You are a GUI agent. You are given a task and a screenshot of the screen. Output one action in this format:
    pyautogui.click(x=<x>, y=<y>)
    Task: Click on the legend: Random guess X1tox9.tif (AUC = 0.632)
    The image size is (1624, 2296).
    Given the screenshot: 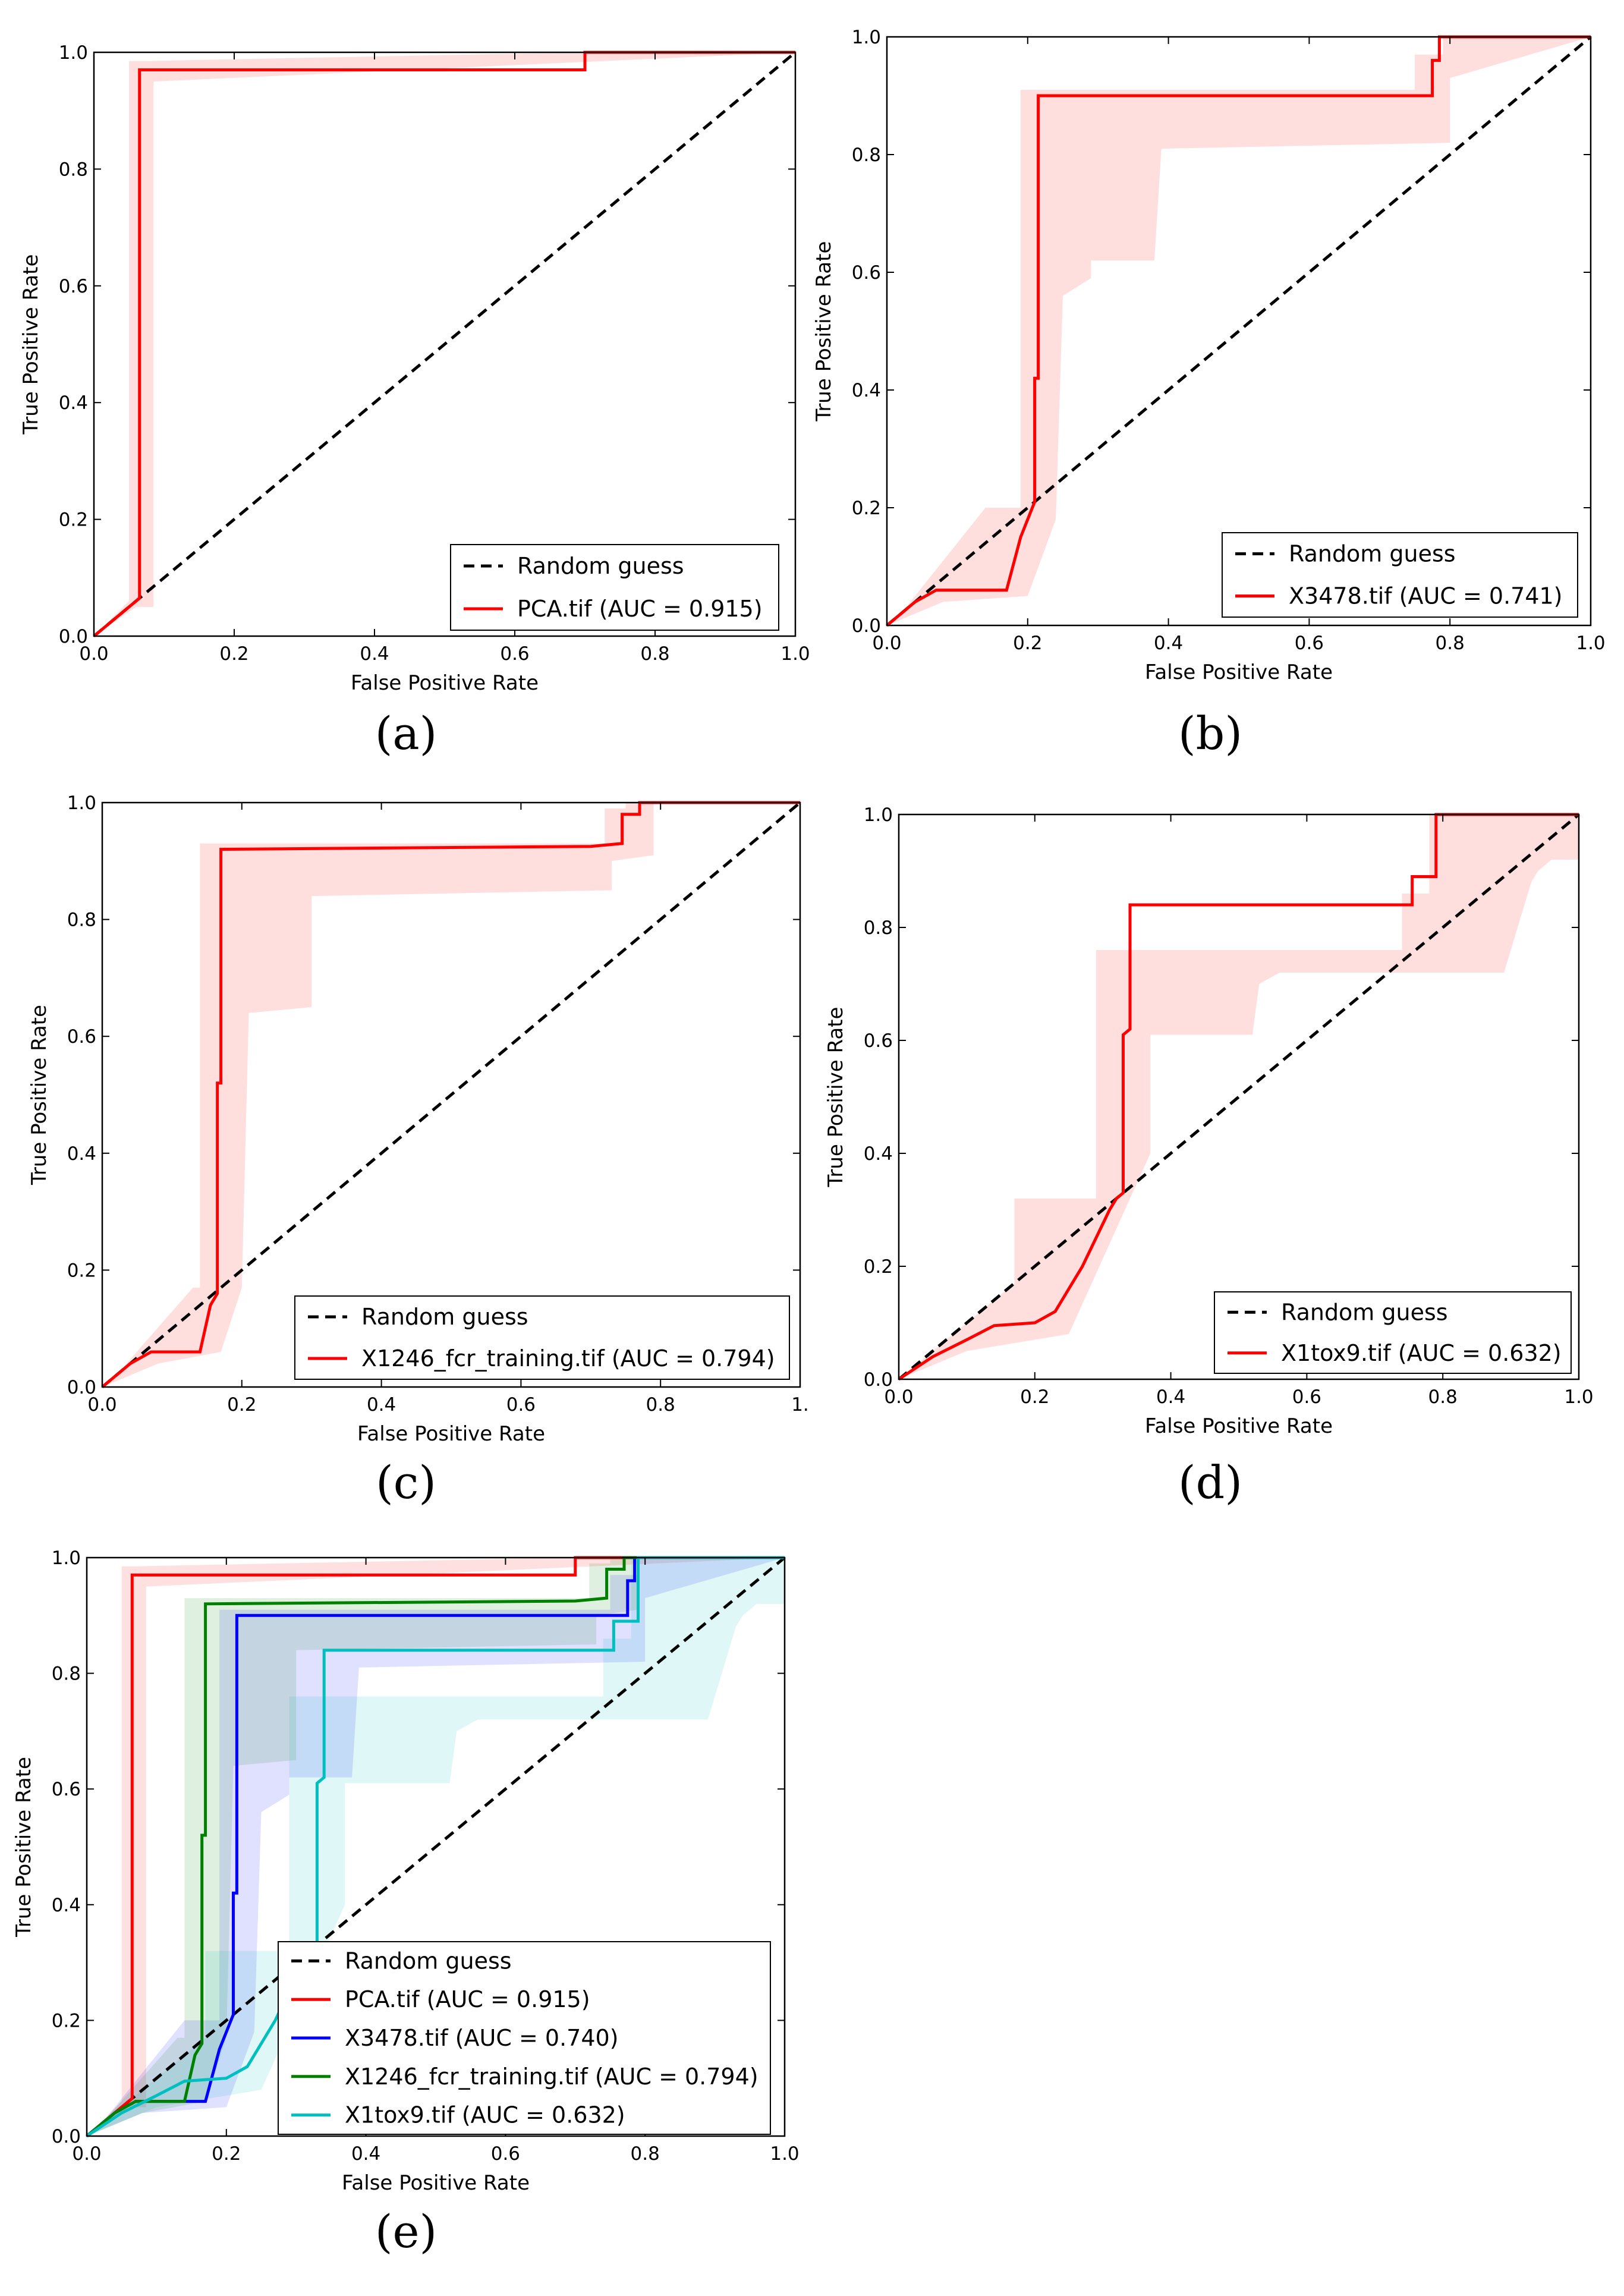 What is the action you would take?
    pyautogui.click(x=1393, y=1332)
    